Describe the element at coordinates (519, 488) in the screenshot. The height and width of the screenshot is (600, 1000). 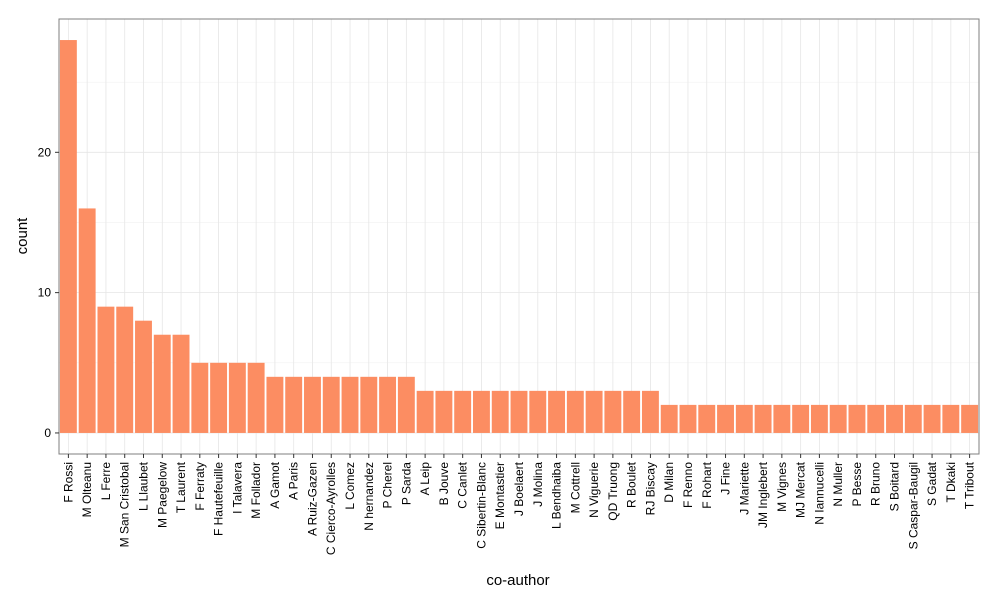
I see `x-tick-label: J Boelaert` at that location.